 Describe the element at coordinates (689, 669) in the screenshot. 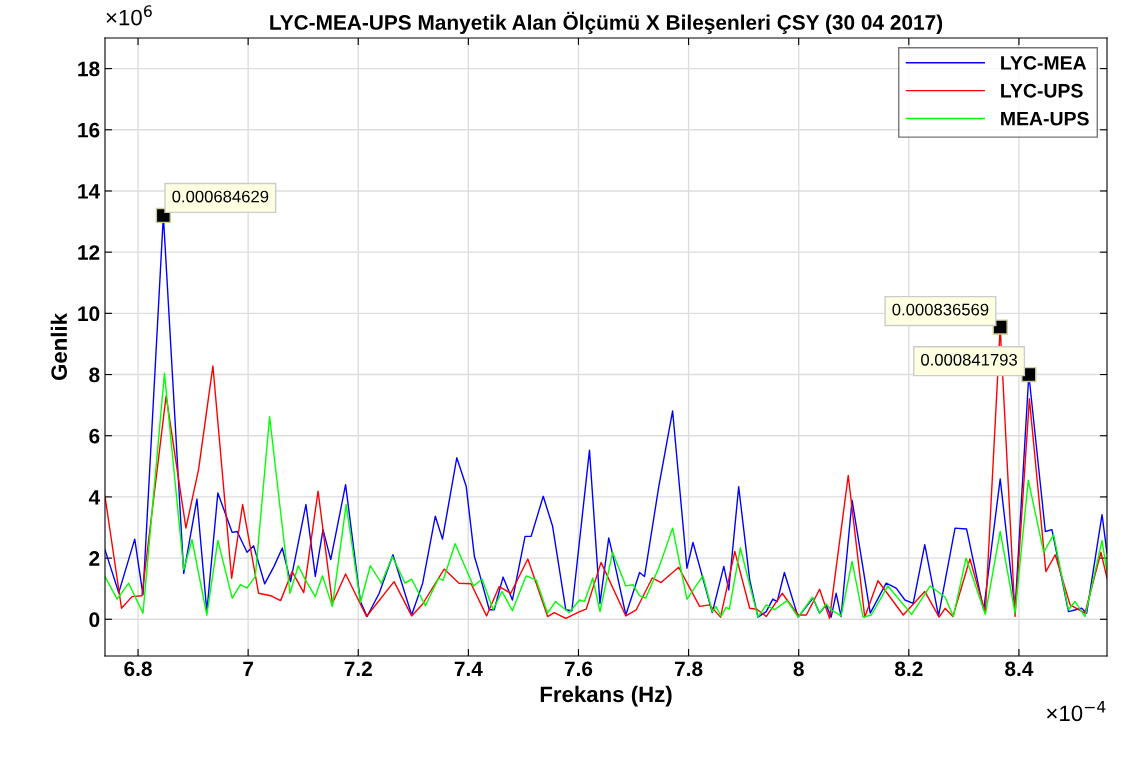

I see `x-tick-label: 7.8` at that location.